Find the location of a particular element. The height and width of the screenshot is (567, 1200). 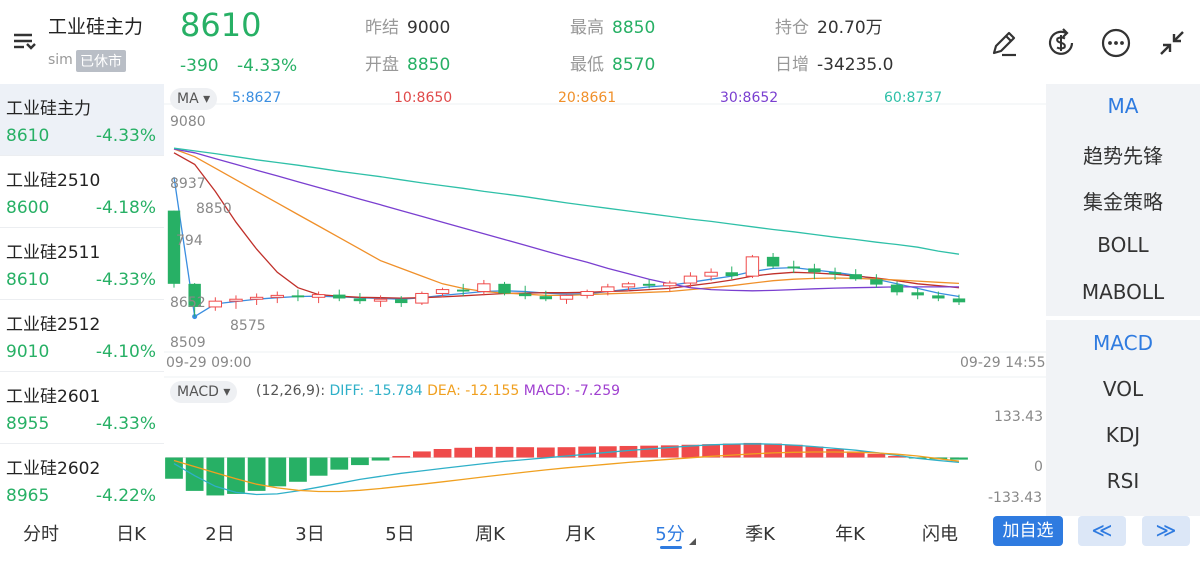

tab-flash: 闪电 is located at coordinates (940, 534).